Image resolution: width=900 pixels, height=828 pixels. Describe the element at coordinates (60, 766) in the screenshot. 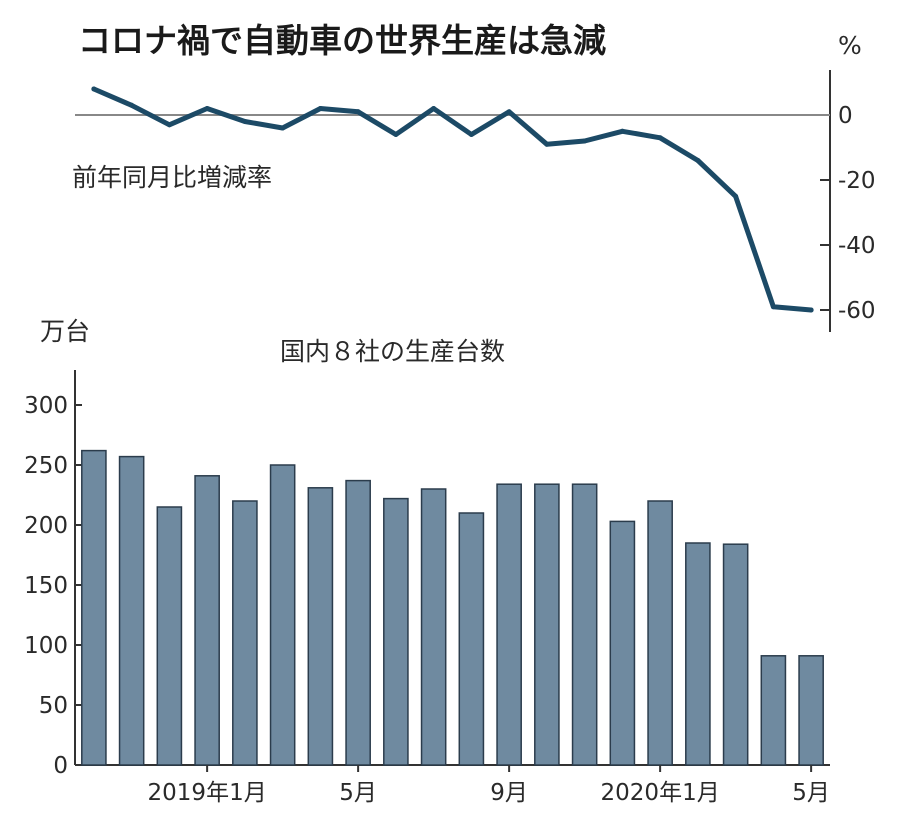

I see `bar-y-tick-label: 0` at that location.